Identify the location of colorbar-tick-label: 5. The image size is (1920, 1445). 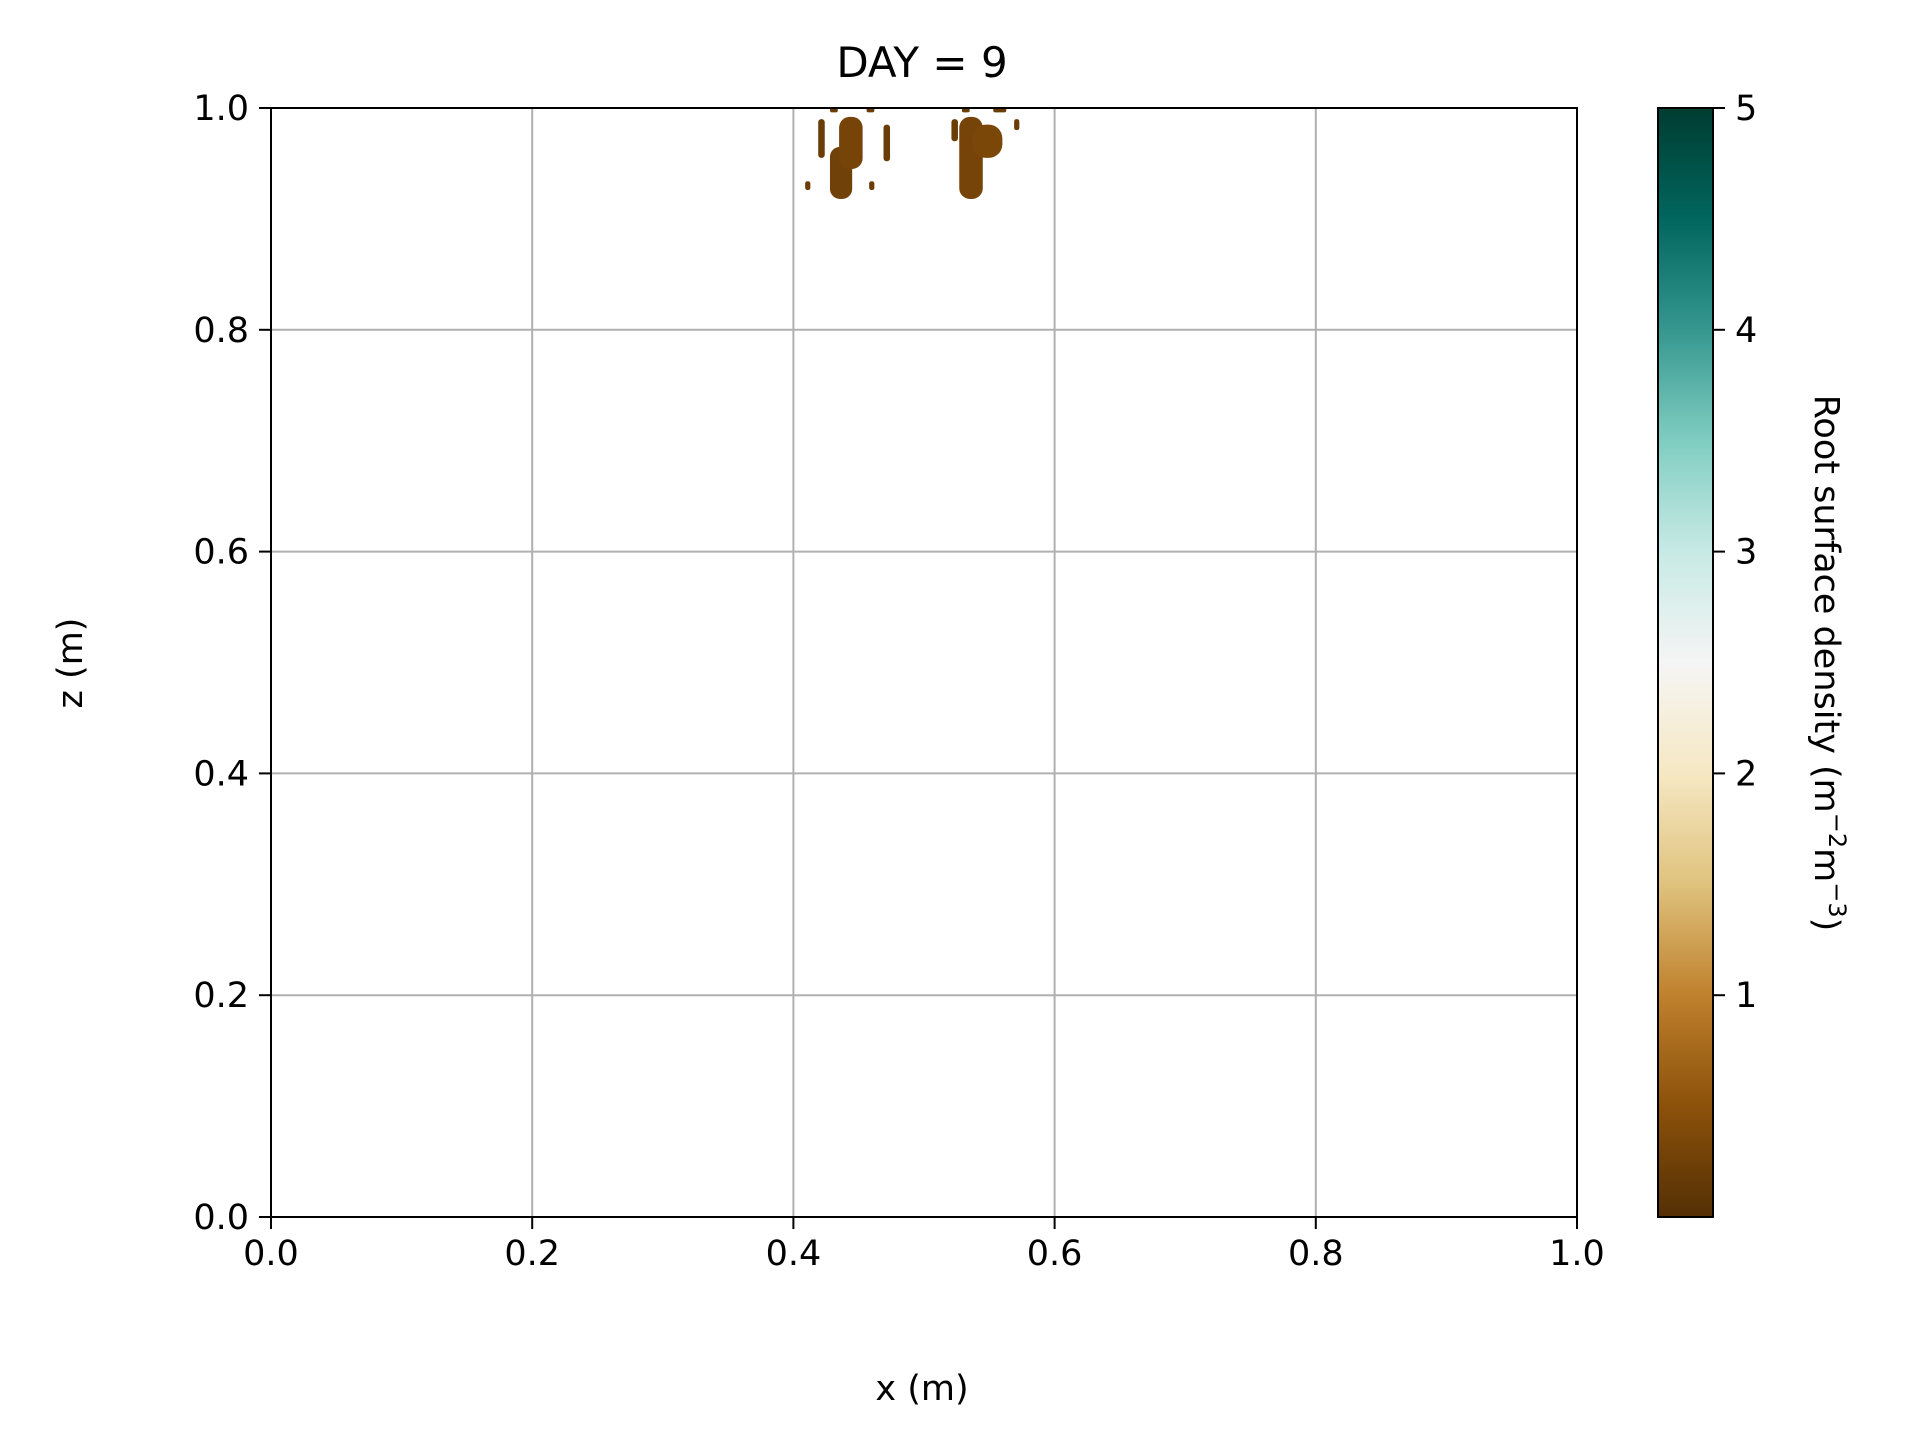
(1746, 109).